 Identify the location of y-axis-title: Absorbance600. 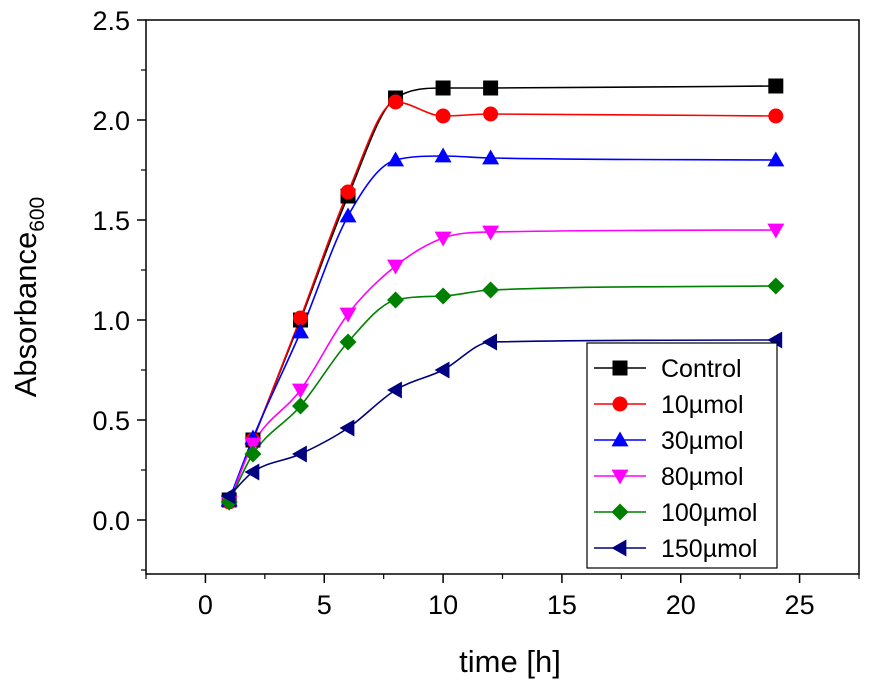
(28, 297).